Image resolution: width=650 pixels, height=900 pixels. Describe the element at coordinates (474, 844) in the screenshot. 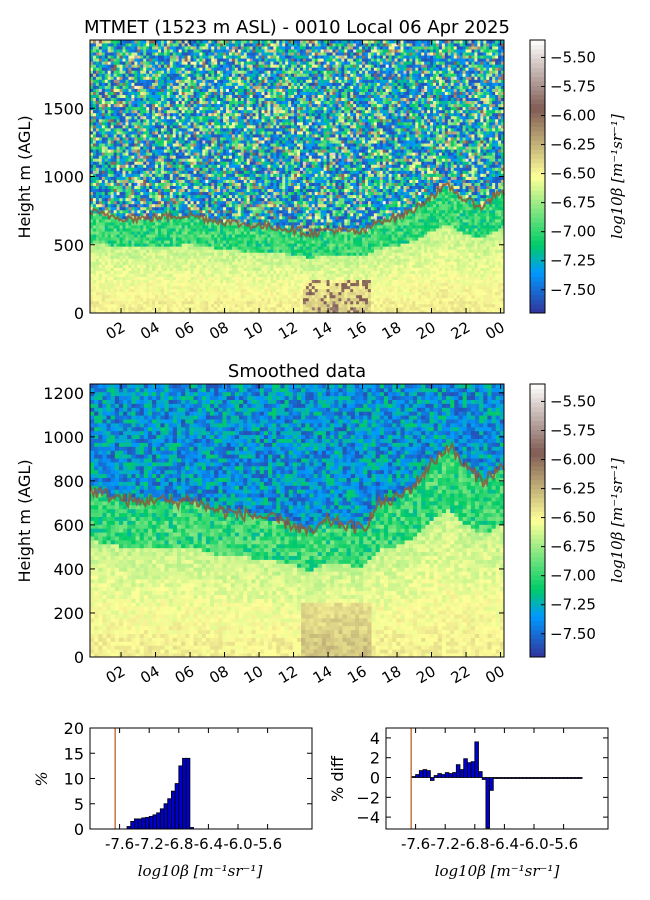

I see `x-tick-label: -6.8` at that location.